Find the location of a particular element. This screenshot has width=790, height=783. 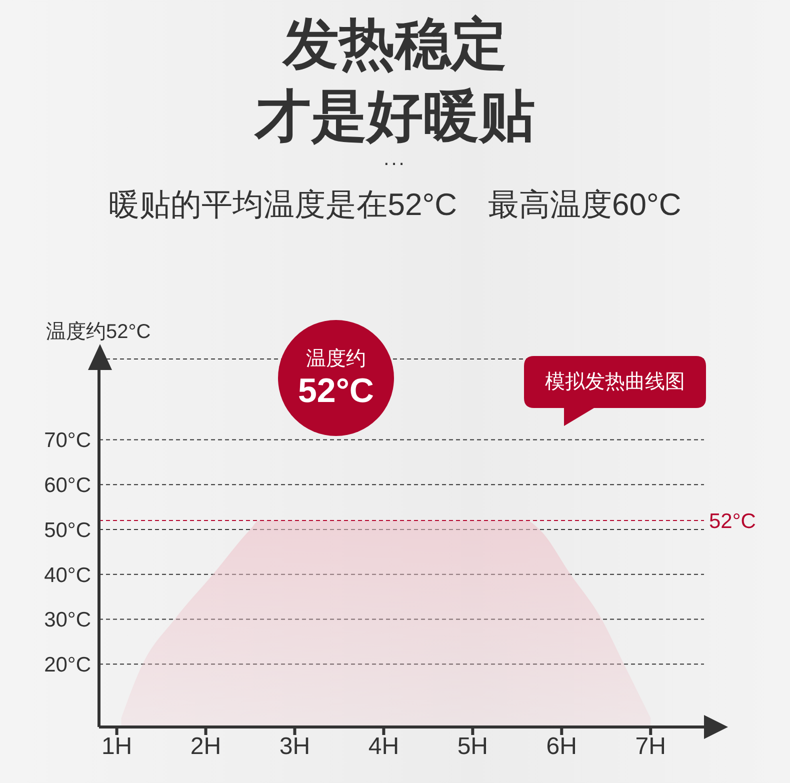

x-tick-label: 4H is located at coordinates (384, 746).